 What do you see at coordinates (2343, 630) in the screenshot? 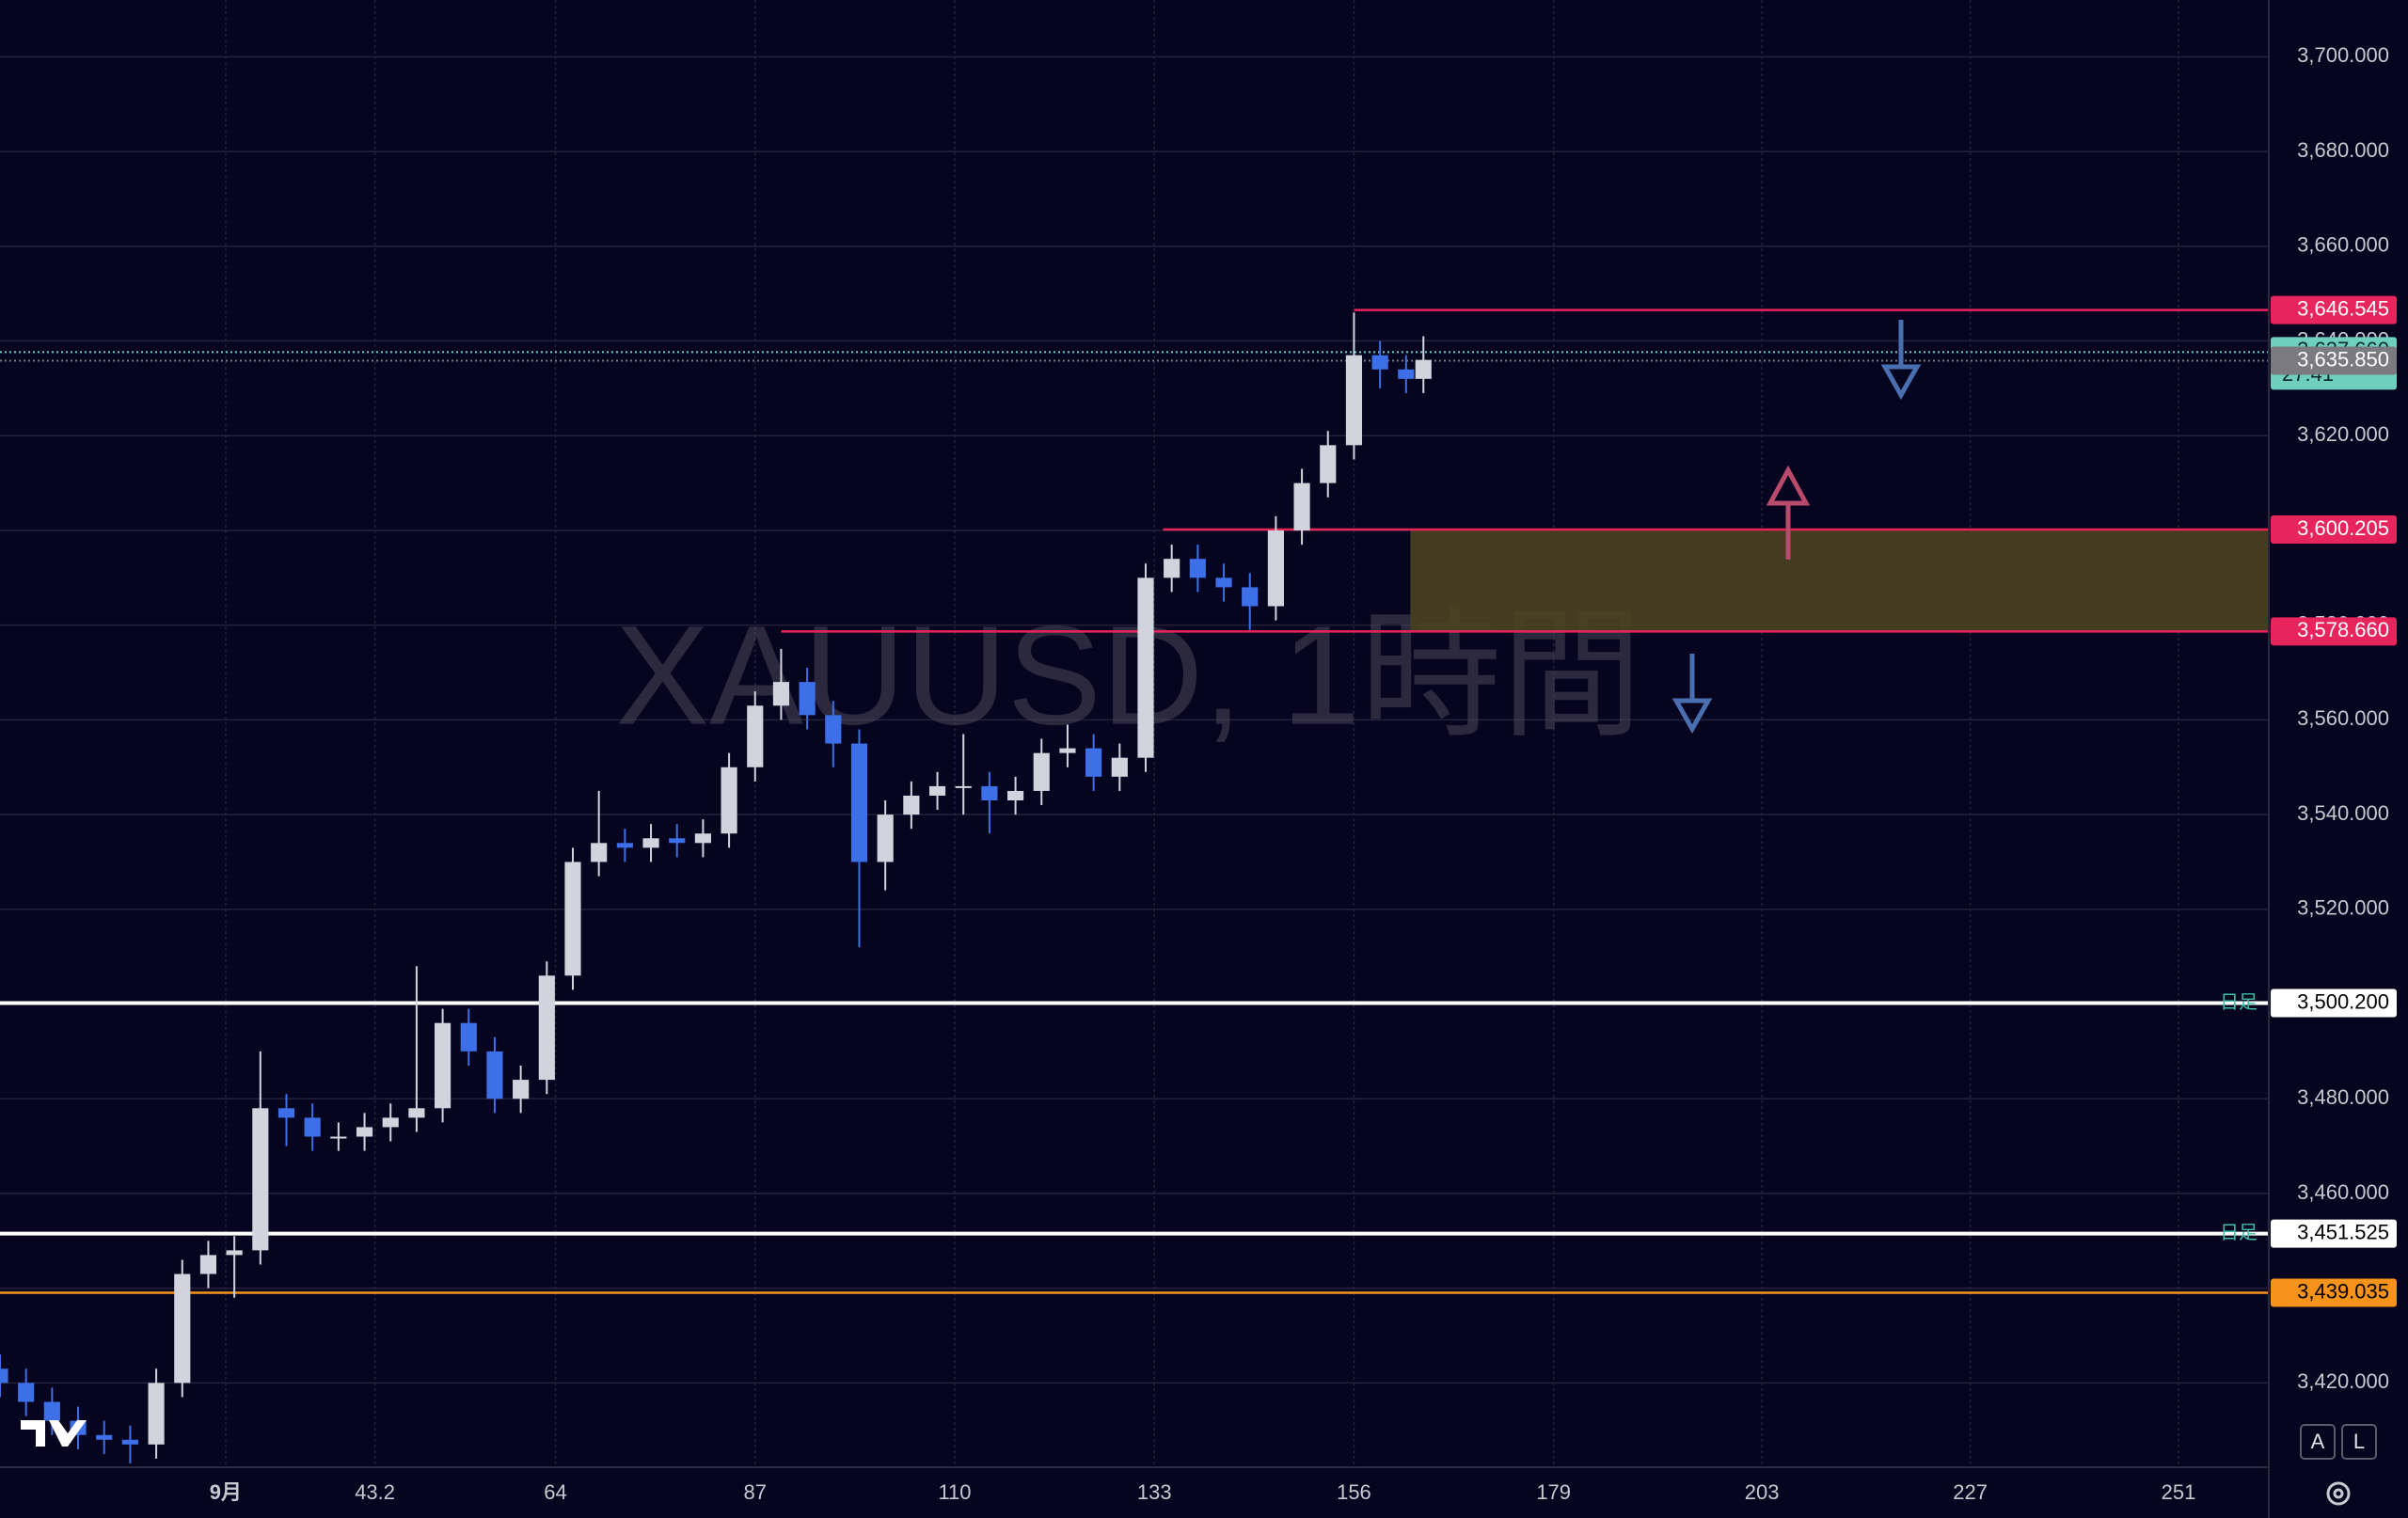
I see `price-label: 3,578.660` at bounding box center [2343, 630].